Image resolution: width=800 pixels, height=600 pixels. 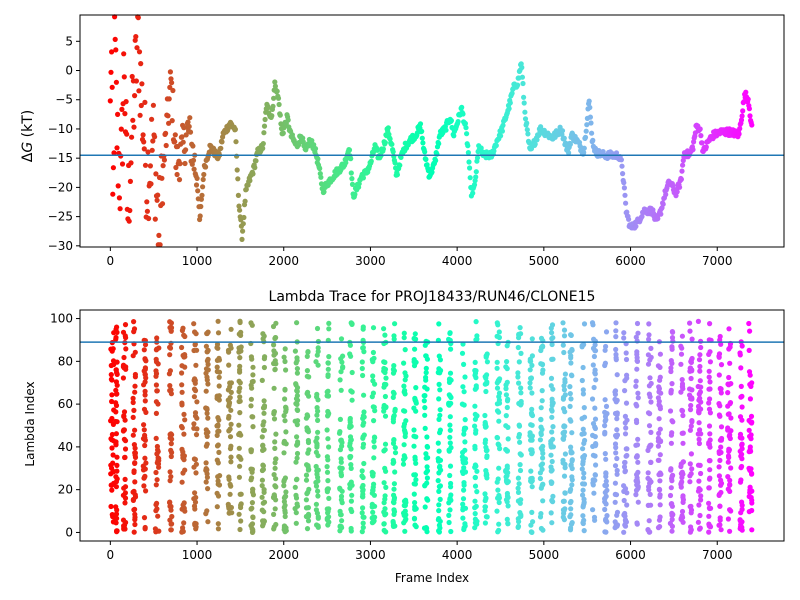 What do you see at coordinates (60, 158) in the screenshot?
I see `y-tick-label: −15` at bounding box center [60, 158].